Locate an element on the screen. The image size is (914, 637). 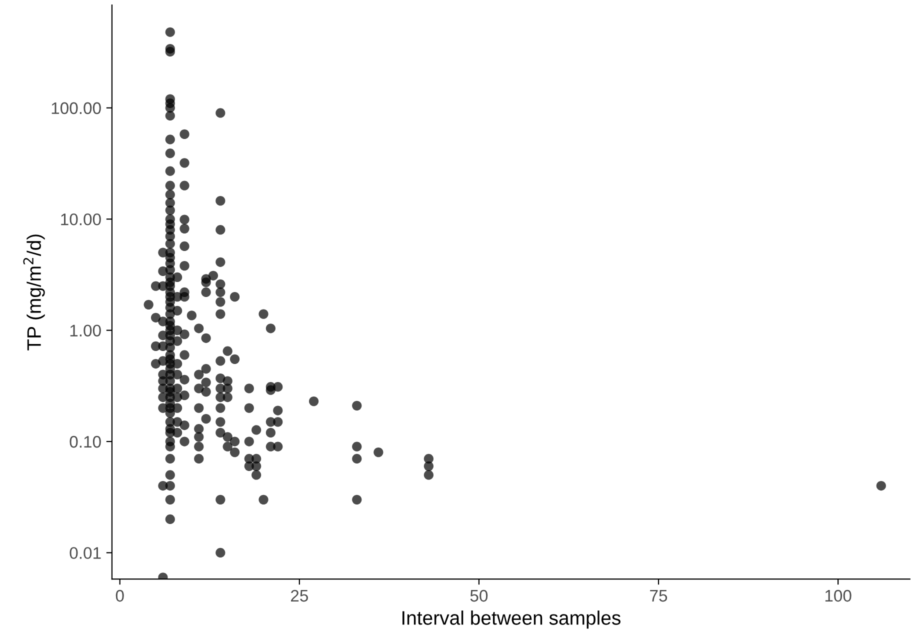
x-tick-label: 75 is located at coordinates (659, 596).